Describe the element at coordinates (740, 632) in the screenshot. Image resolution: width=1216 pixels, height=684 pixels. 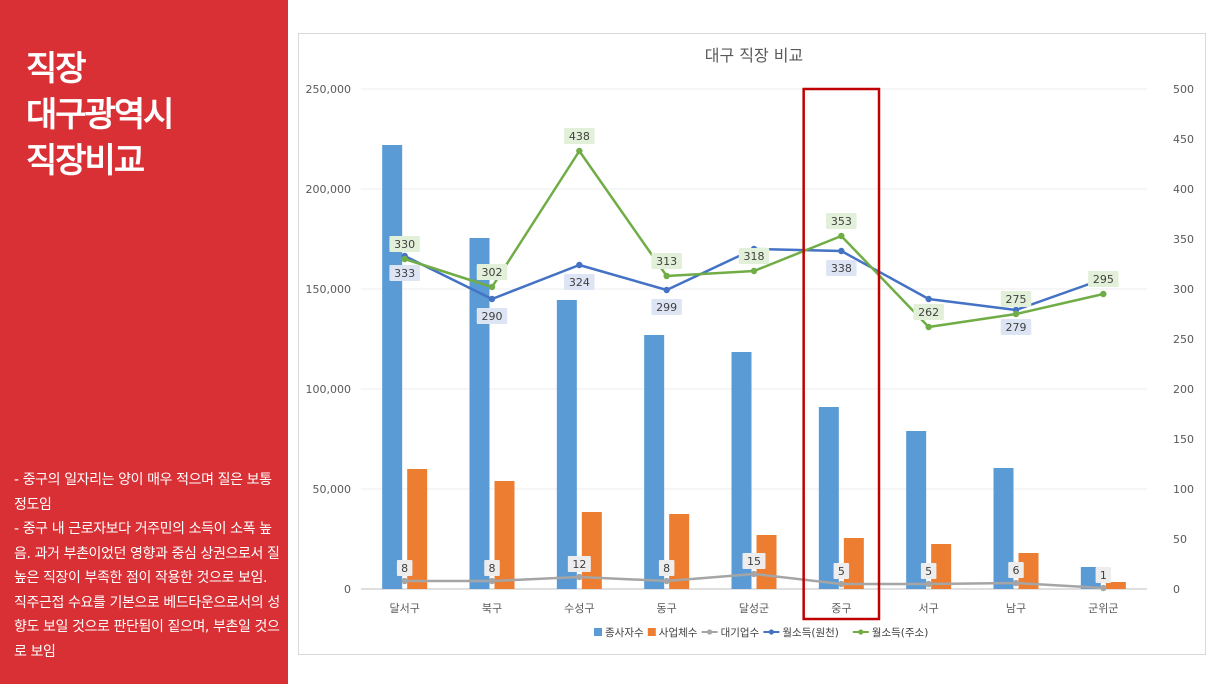
I see `legend-label: 대기업수` at that location.